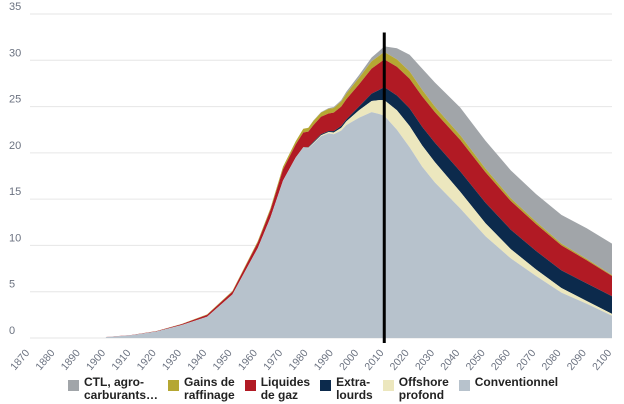  Describe the element at coordinates (354, 388) in the screenshot. I see `legend-label: Extra- lourds` at that location.